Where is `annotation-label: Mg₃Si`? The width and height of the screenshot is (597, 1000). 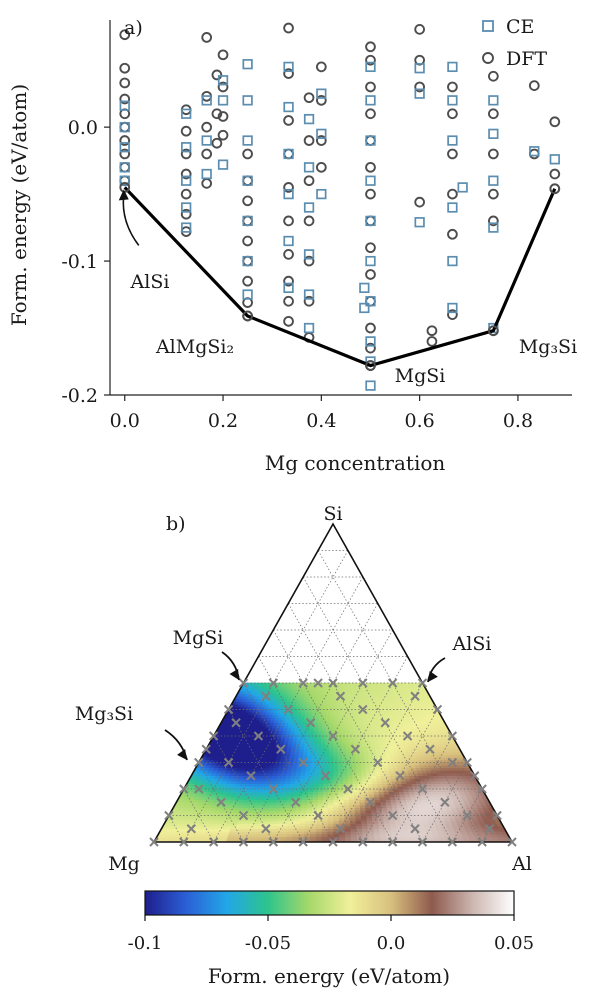
annotation-label: Mg₃Si is located at coordinates (548, 347).